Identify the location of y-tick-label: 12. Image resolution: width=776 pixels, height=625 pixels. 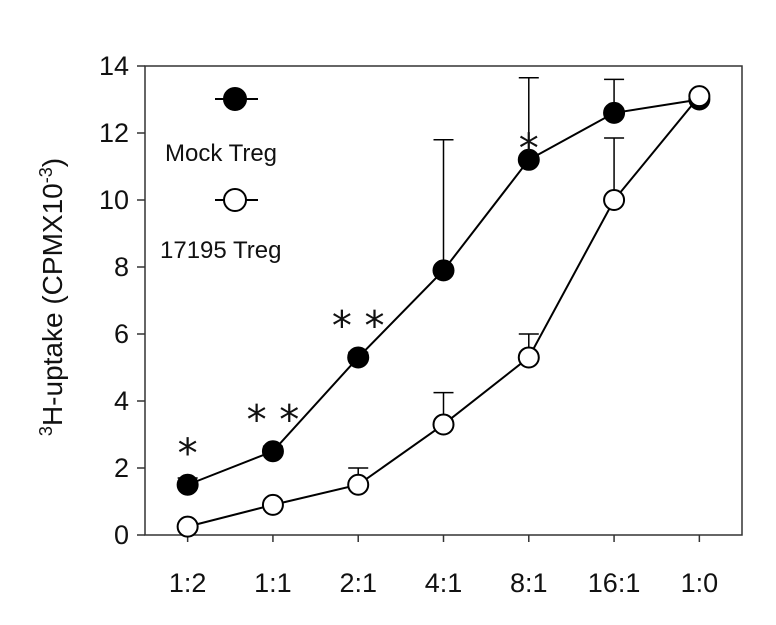
(114, 133).